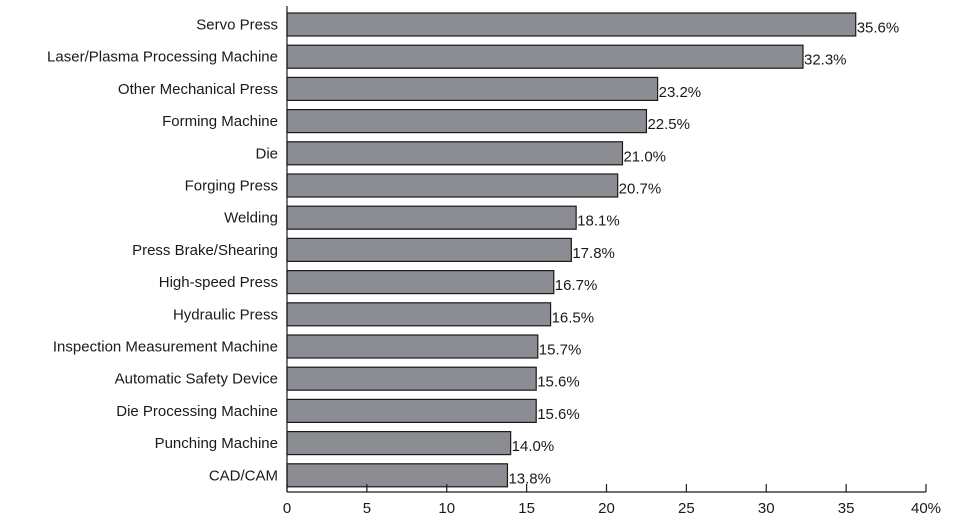 This screenshot has width=956, height=520. What do you see at coordinates (825, 60) in the screenshot?
I see `value-label: 32.3%` at bounding box center [825, 60].